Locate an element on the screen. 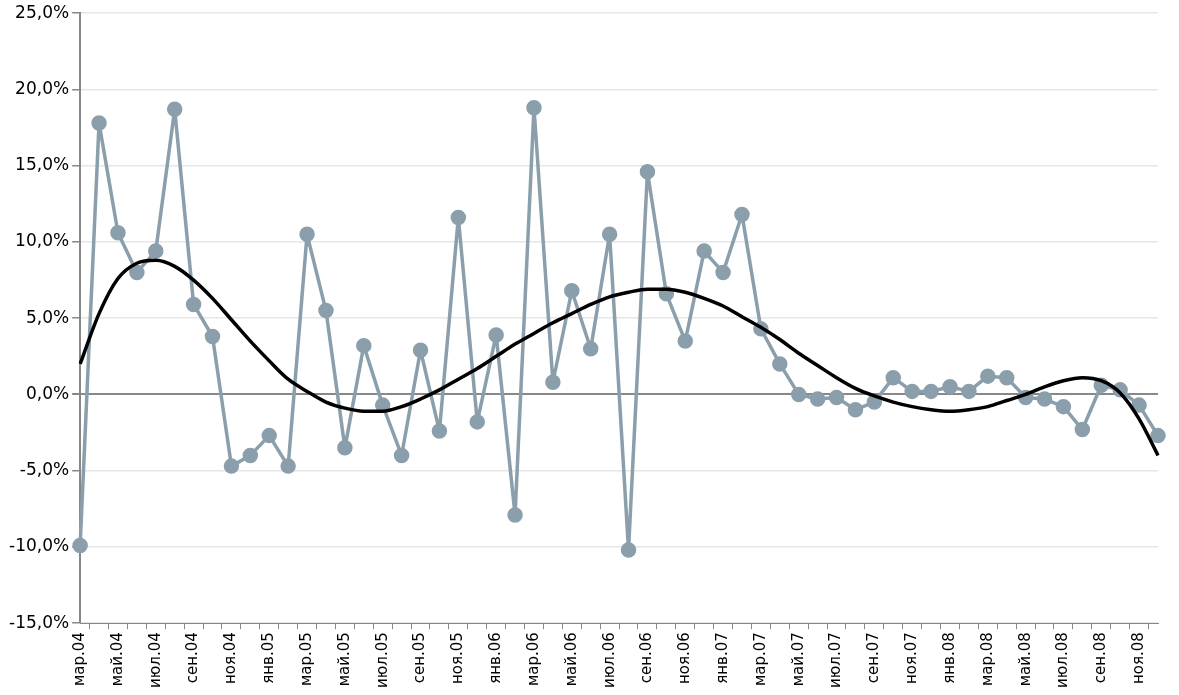  x-tick-label: ноя.08 is located at coordinates (1137, 658).